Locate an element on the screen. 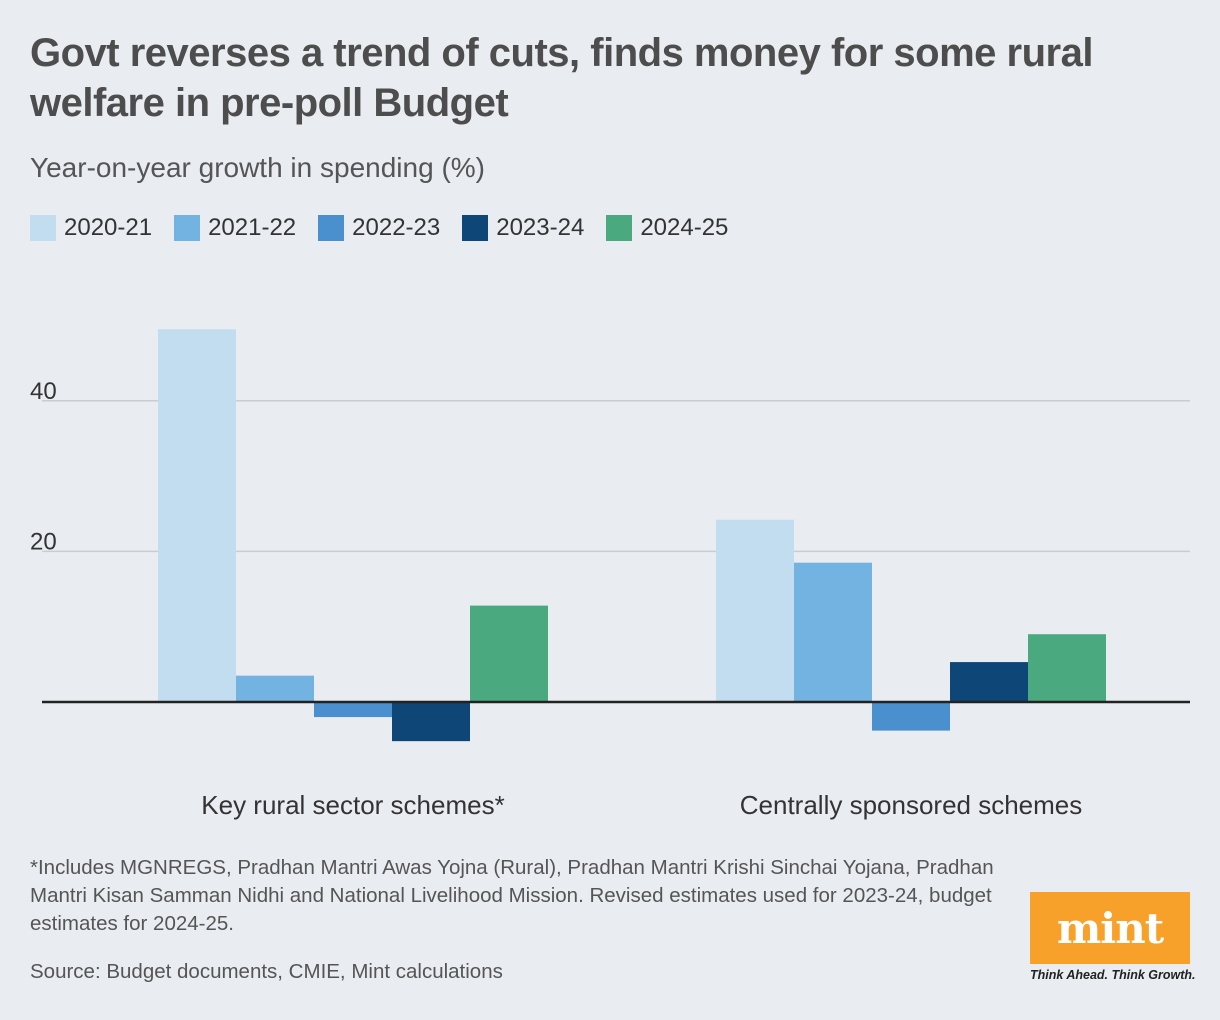 The width and height of the screenshot is (1220, 1020). y-tick-label: 20 is located at coordinates (43, 541).